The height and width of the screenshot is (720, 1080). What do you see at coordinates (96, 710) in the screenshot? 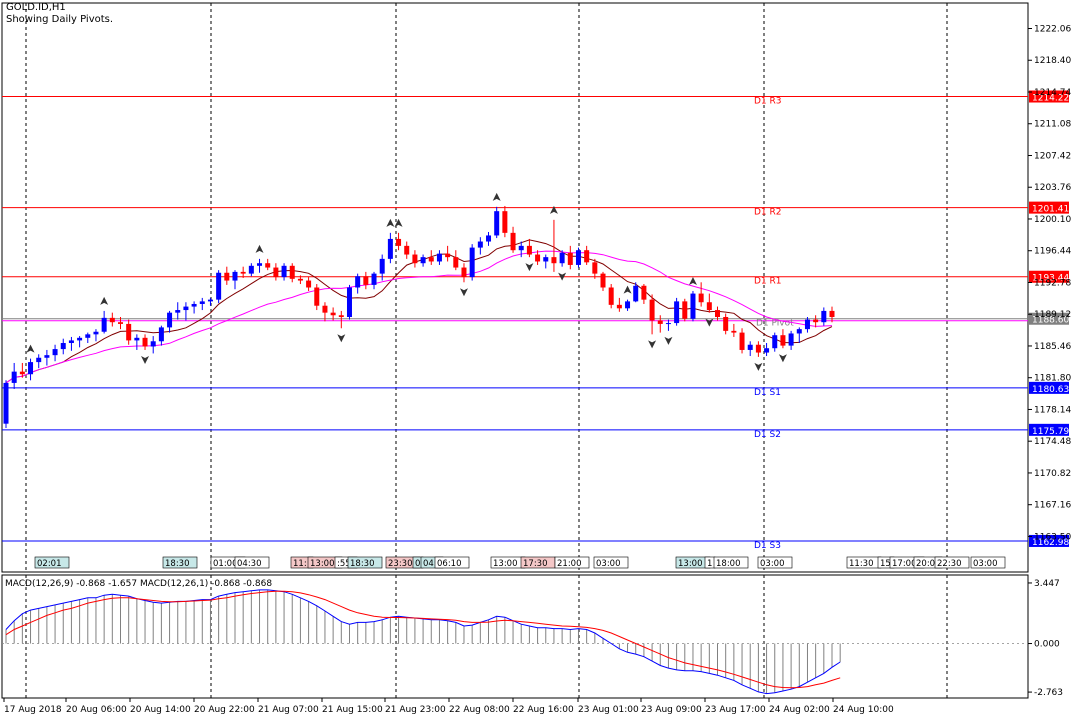
I see `time-tick-label: 20 Aug 06:00` at bounding box center [96, 710].